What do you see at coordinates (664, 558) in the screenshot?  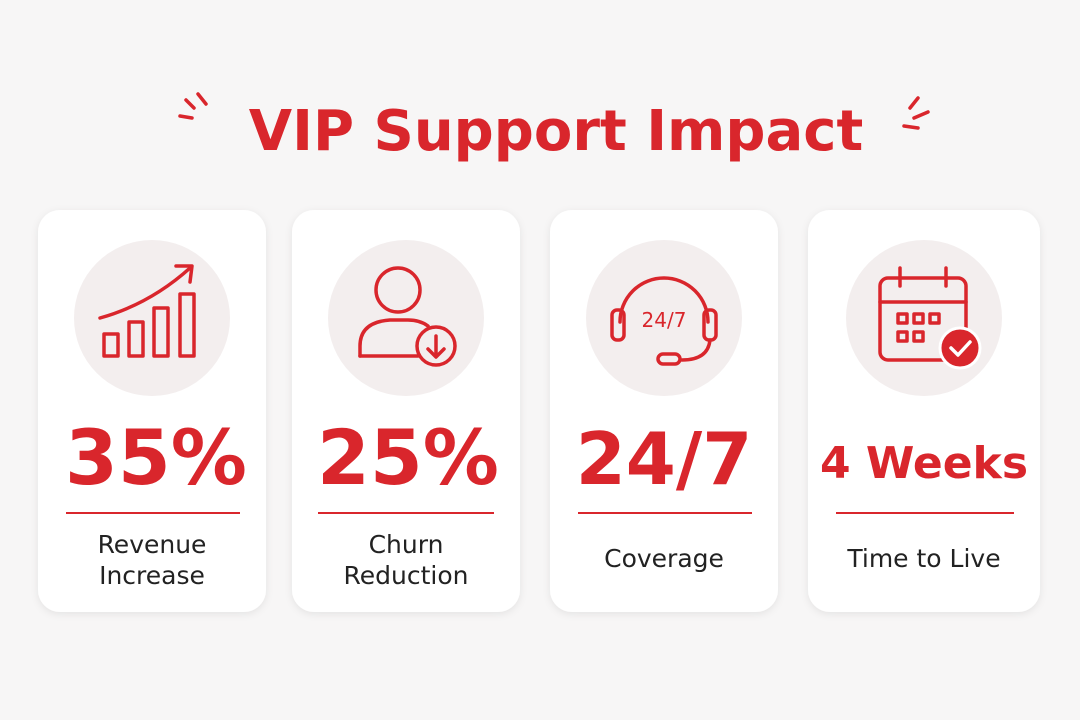 I see `stat-label: Coverage` at bounding box center [664, 558].